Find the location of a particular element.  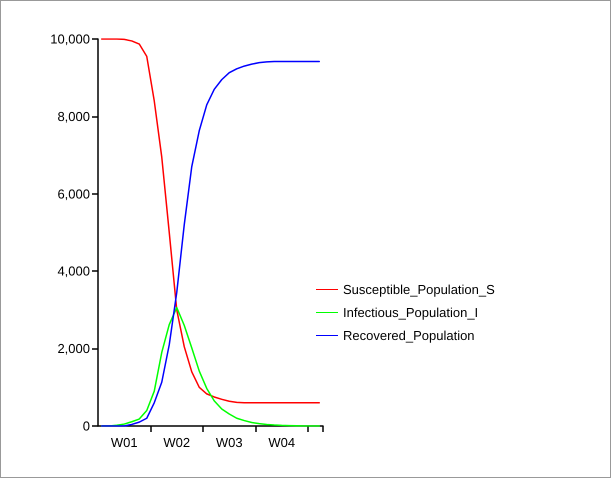

y-tick-label: 8,000 is located at coordinates (73, 116).